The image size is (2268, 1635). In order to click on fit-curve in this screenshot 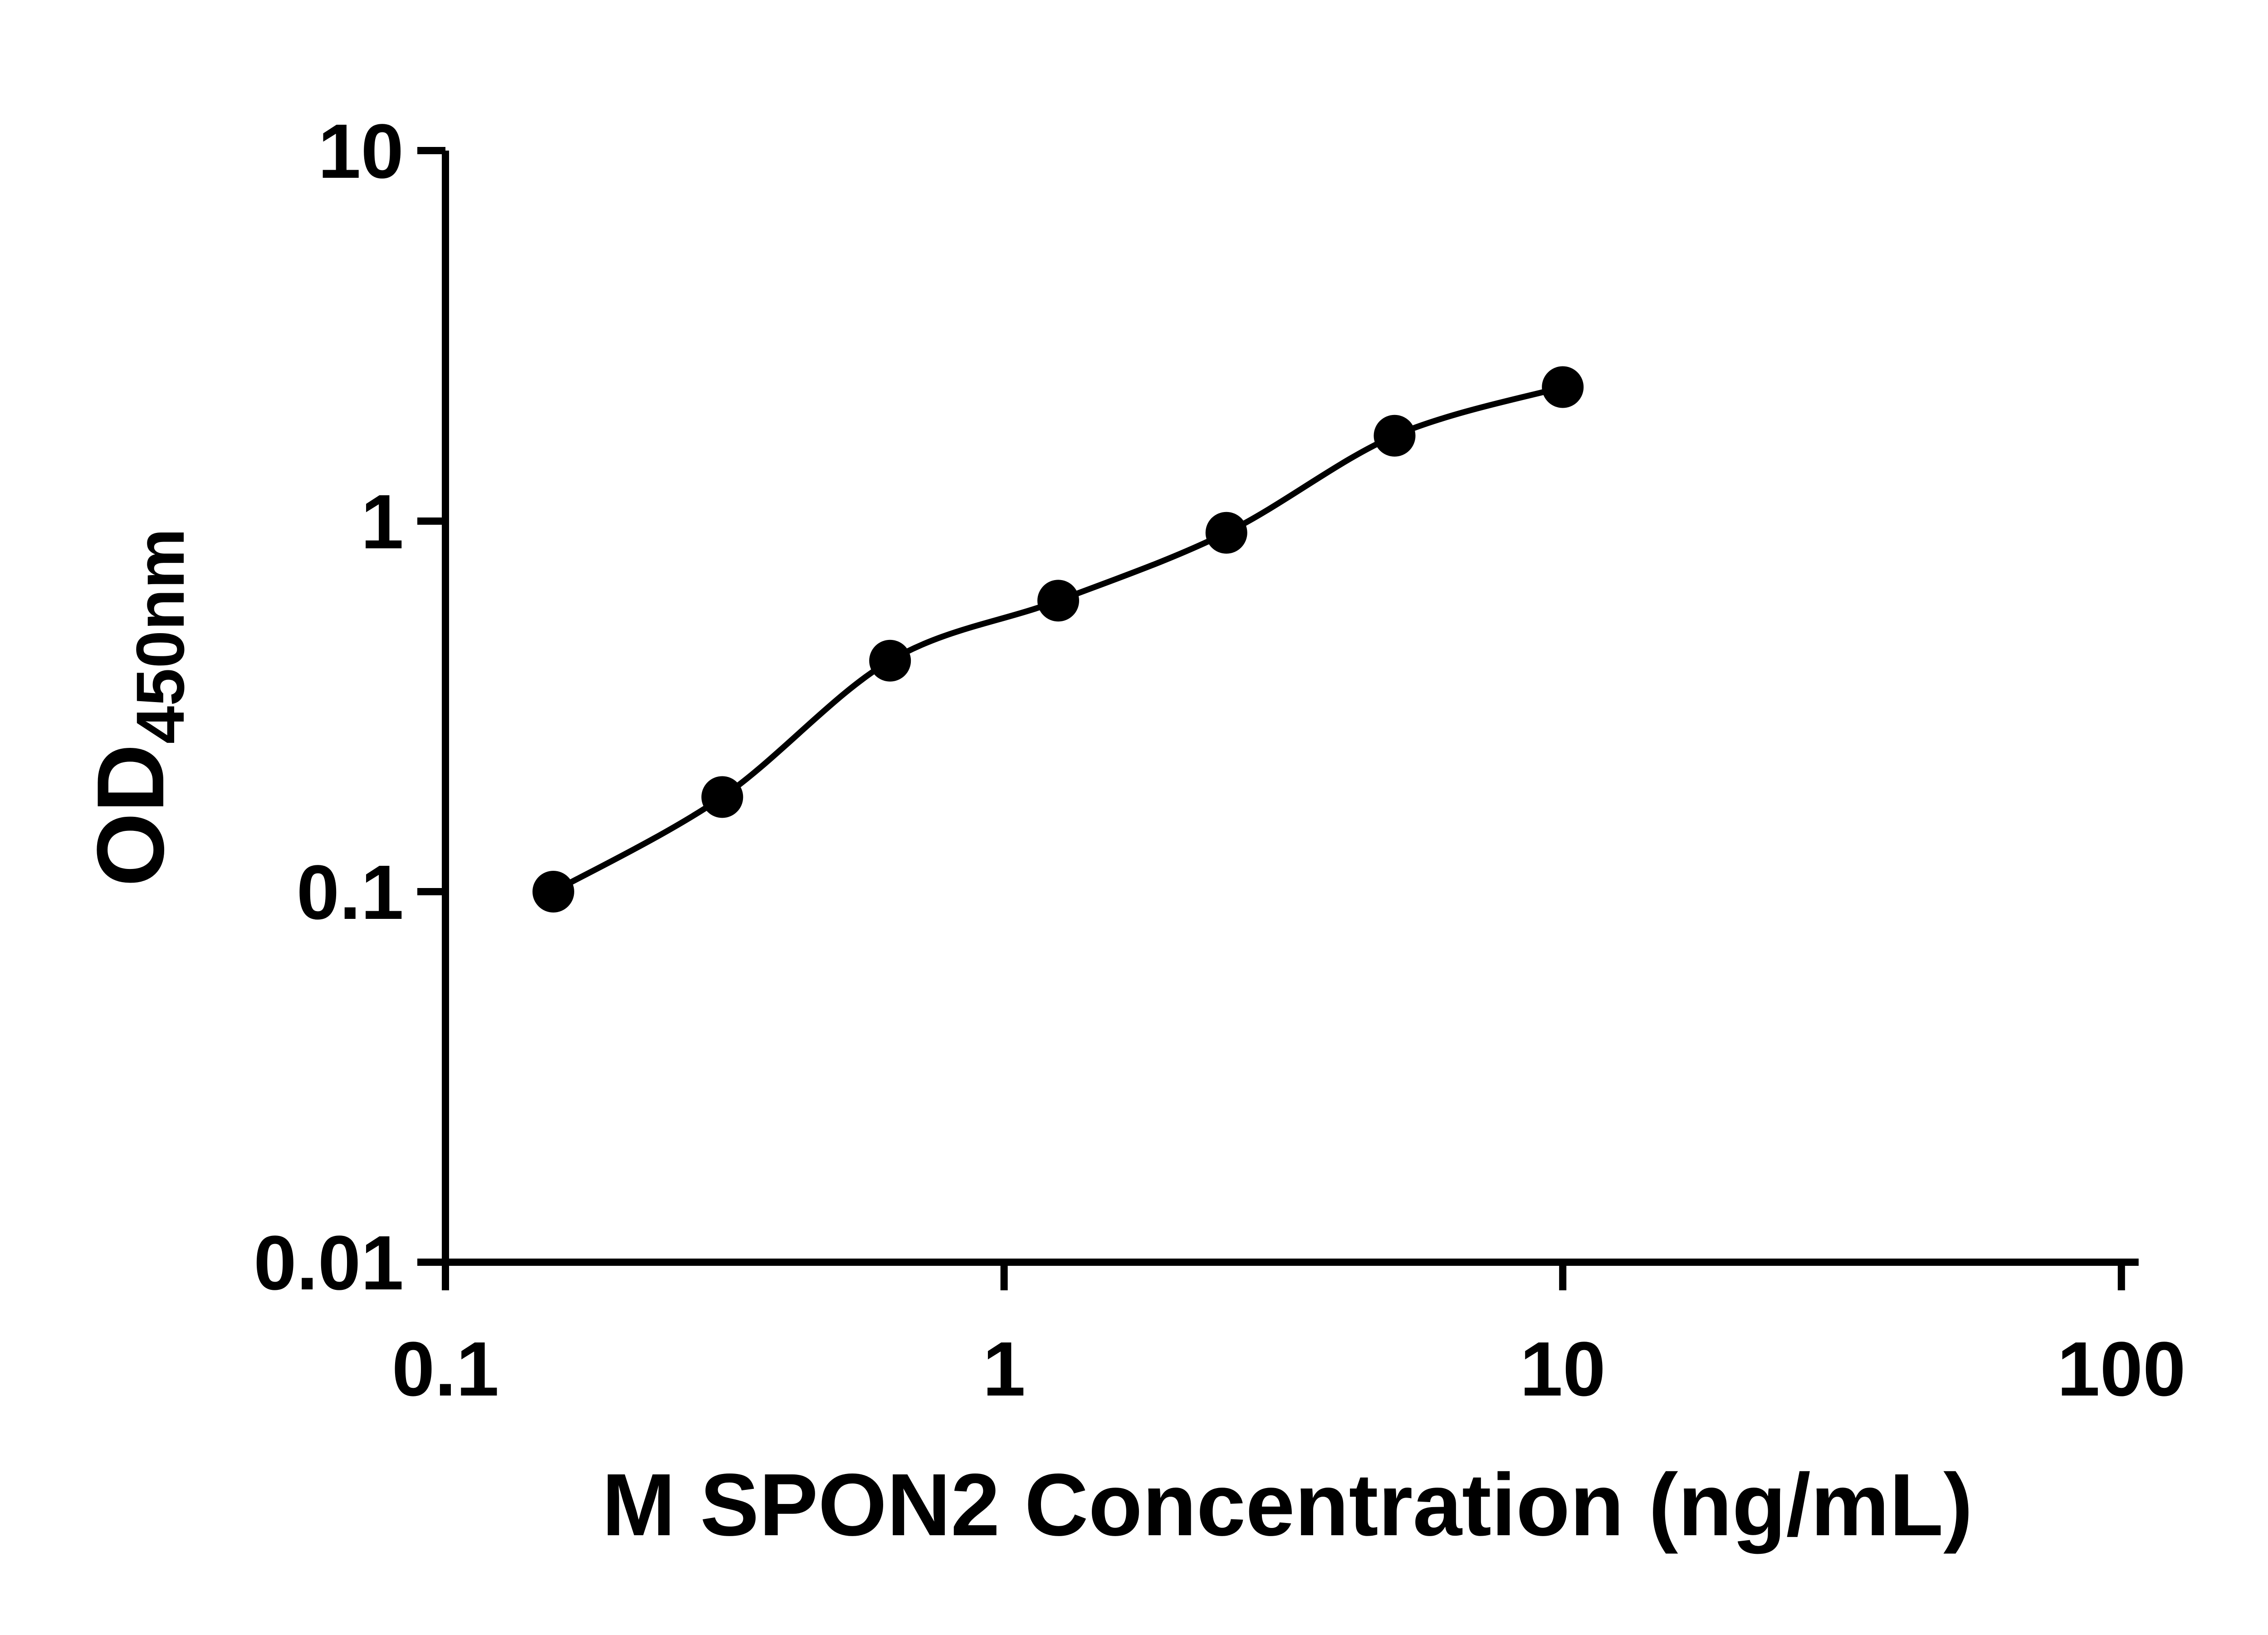, I will do `click(1058, 639)`.